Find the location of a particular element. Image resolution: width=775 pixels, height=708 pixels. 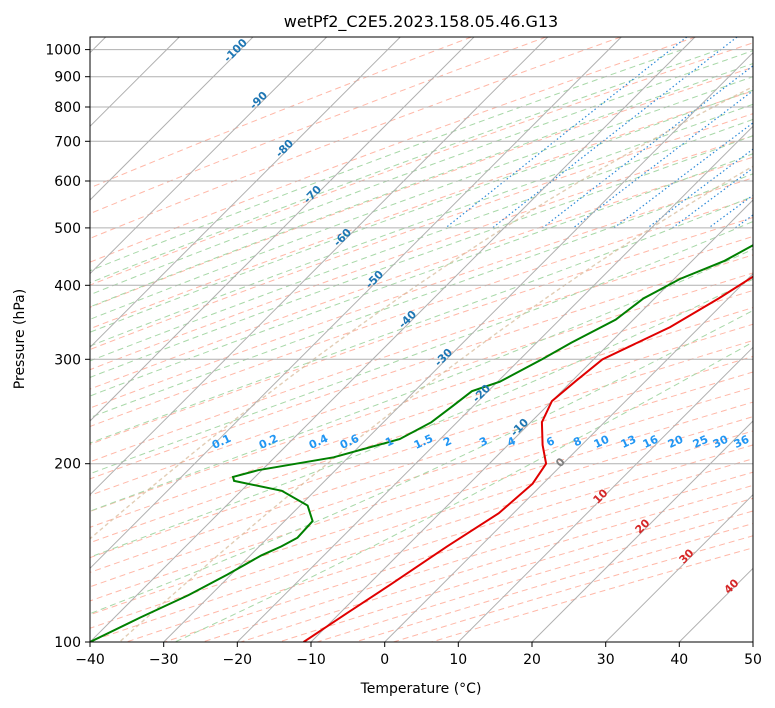

y-tick-label-3: 400 is located at coordinates (67, 286).